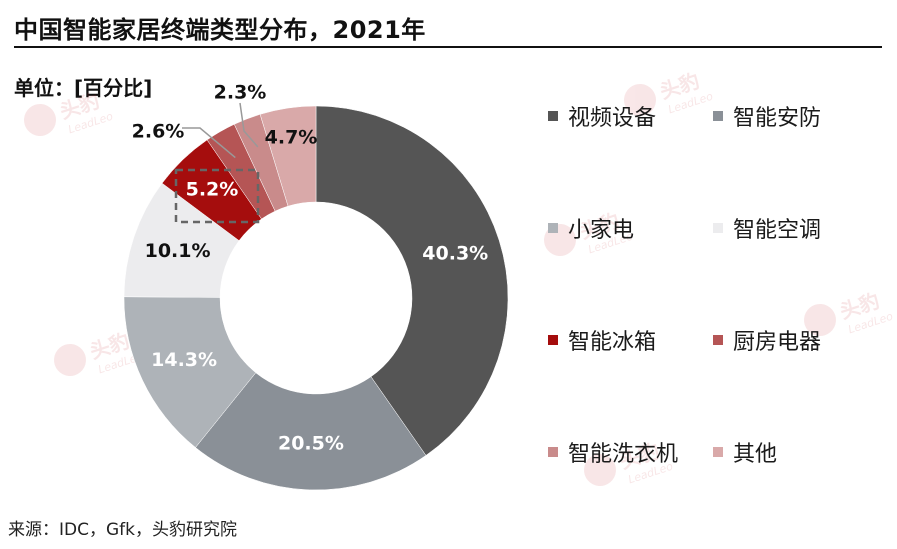 The width and height of the screenshot is (897, 549). I want to click on legend-label: 智能冰箱, so click(612, 342).